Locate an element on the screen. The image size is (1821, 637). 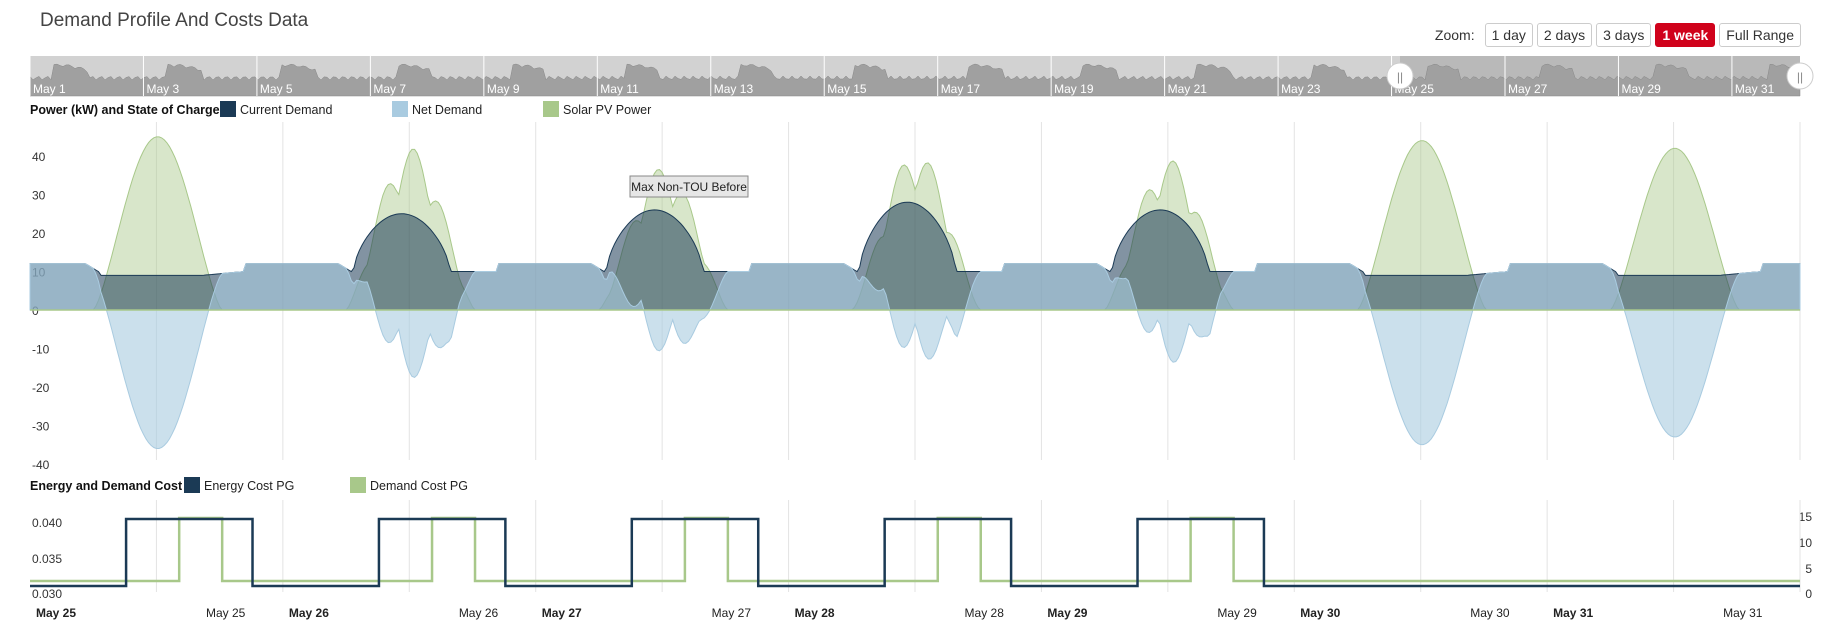
legend-label: Net Demand is located at coordinates (447, 110).